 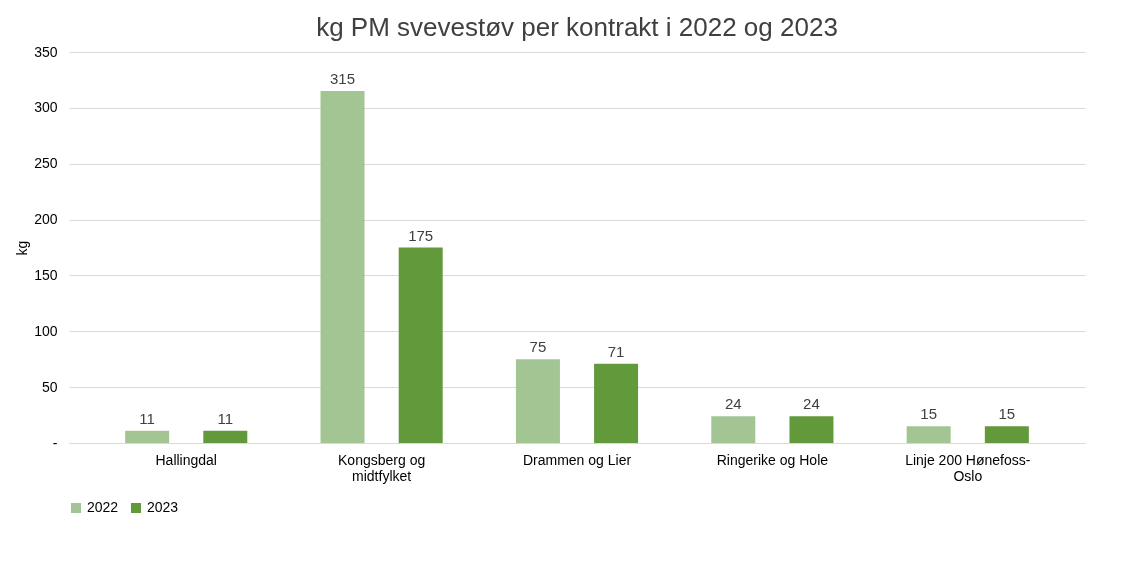 I want to click on y-tick-label: 100, so click(x=46, y=330).